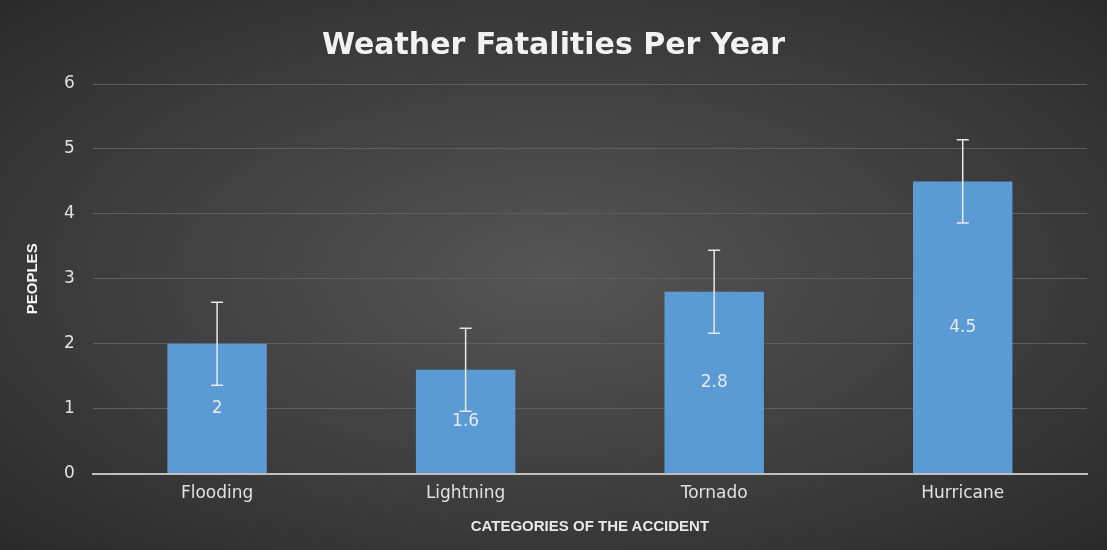 The image size is (1107, 550). Describe the element at coordinates (713, 492) in the screenshot. I see `x-tick-label: Tornado` at that location.